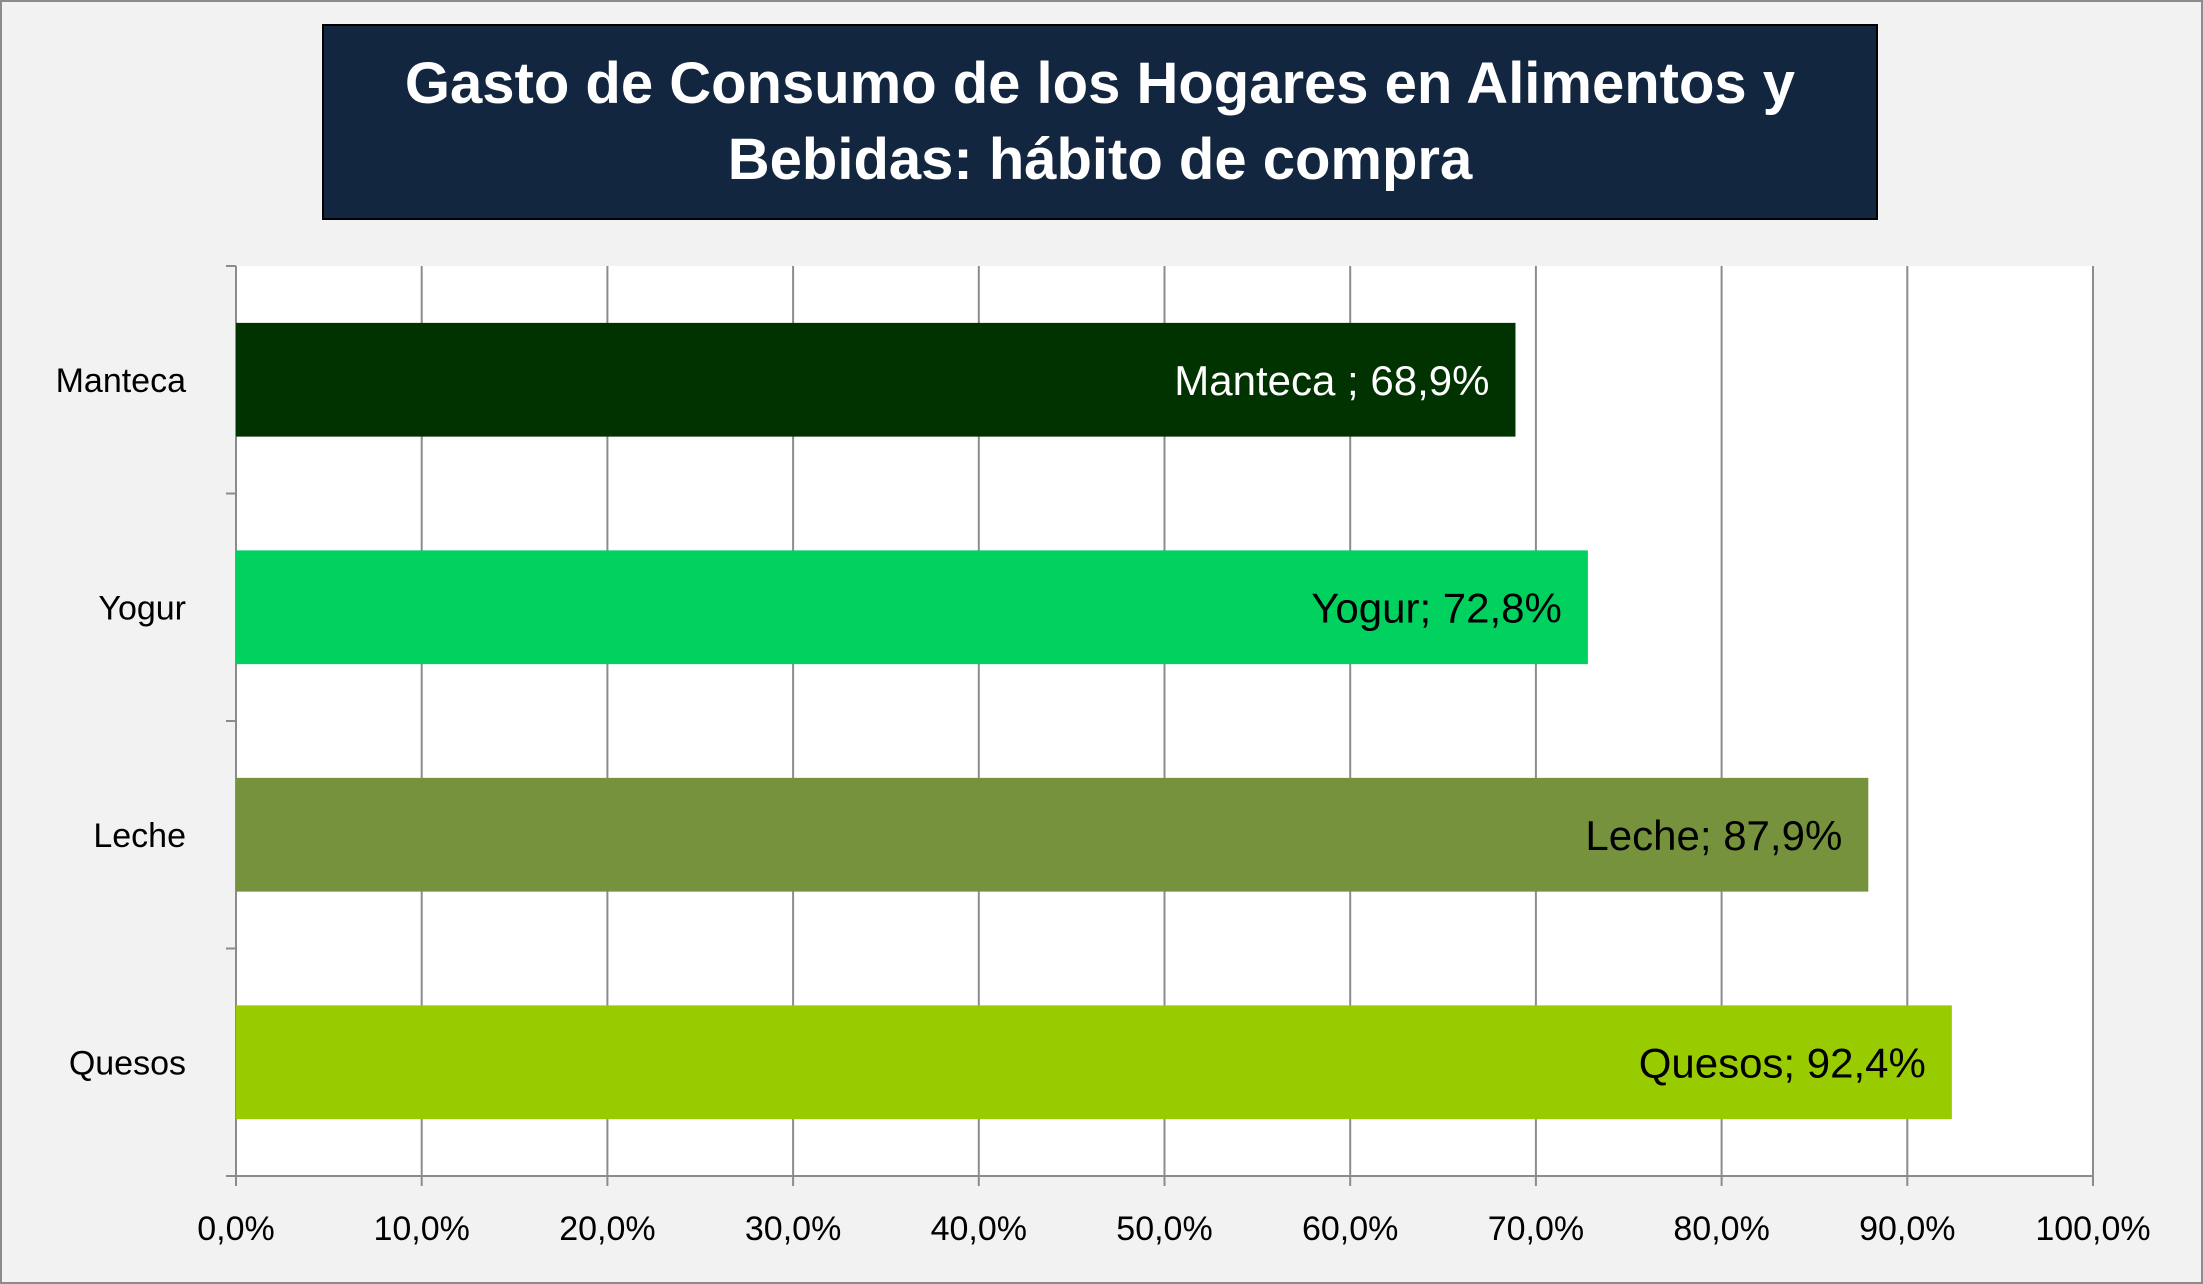 The image size is (2203, 1284). Describe the element at coordinates (421, 1229) in the screenshot. I see `x-tick-label: 10,0%` at that location.